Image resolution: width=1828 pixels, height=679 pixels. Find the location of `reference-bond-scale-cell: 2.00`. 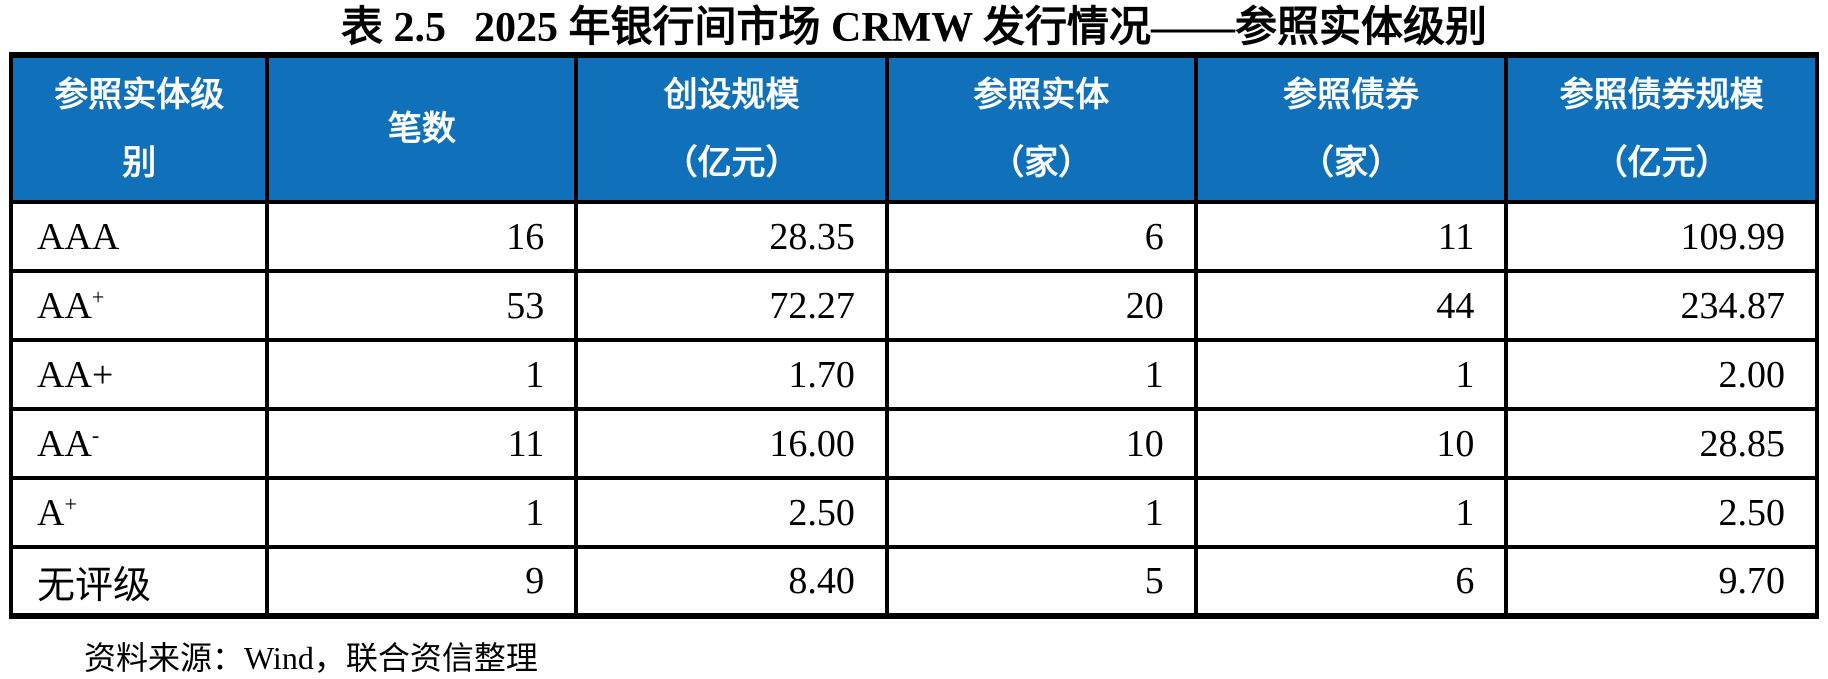

reference-bond-scale-cell: 2.00 is located at coordinates (1661, 374).